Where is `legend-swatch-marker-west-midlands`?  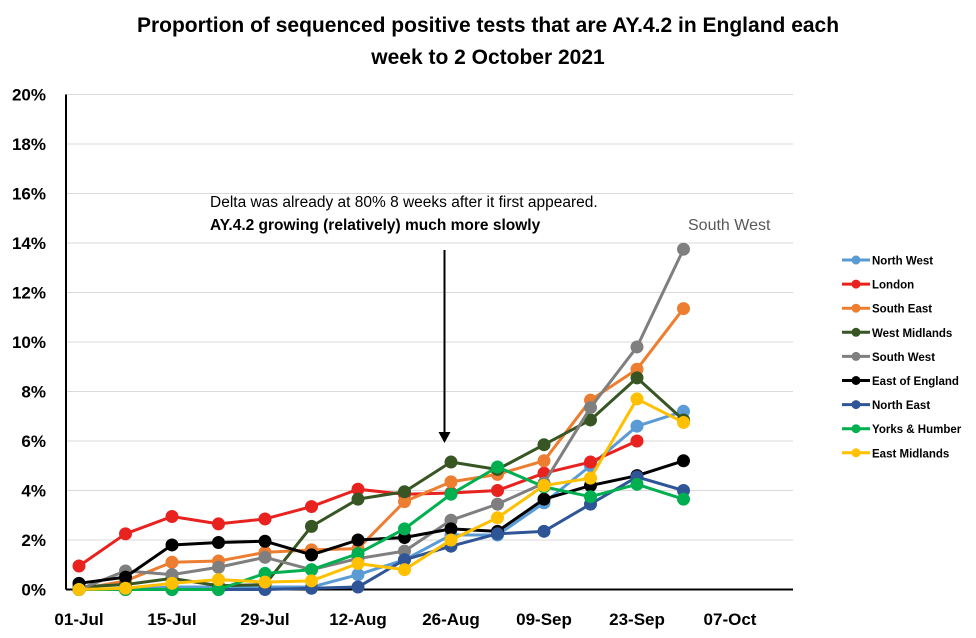
legend-swatch-marker-west-midlands is located at coordinates (856, 332).